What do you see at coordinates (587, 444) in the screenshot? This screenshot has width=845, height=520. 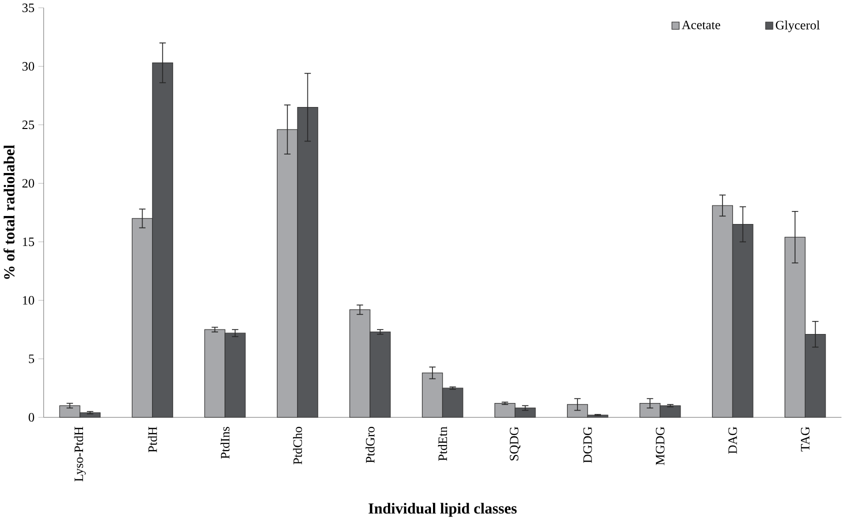 I see `x-tick-label: DGDG` at bounding box center [587, 444].